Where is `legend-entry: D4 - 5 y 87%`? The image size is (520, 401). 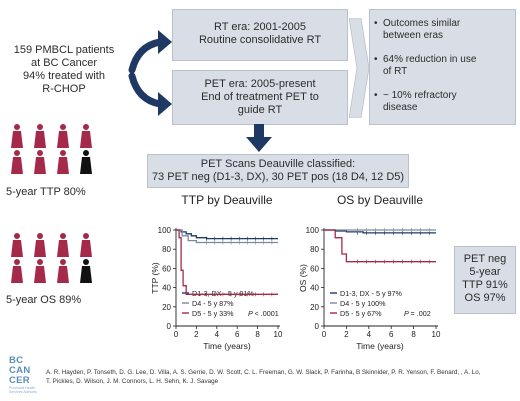 legend-entry: D4 - 5 y 87% is located at coordinates (213, 303).